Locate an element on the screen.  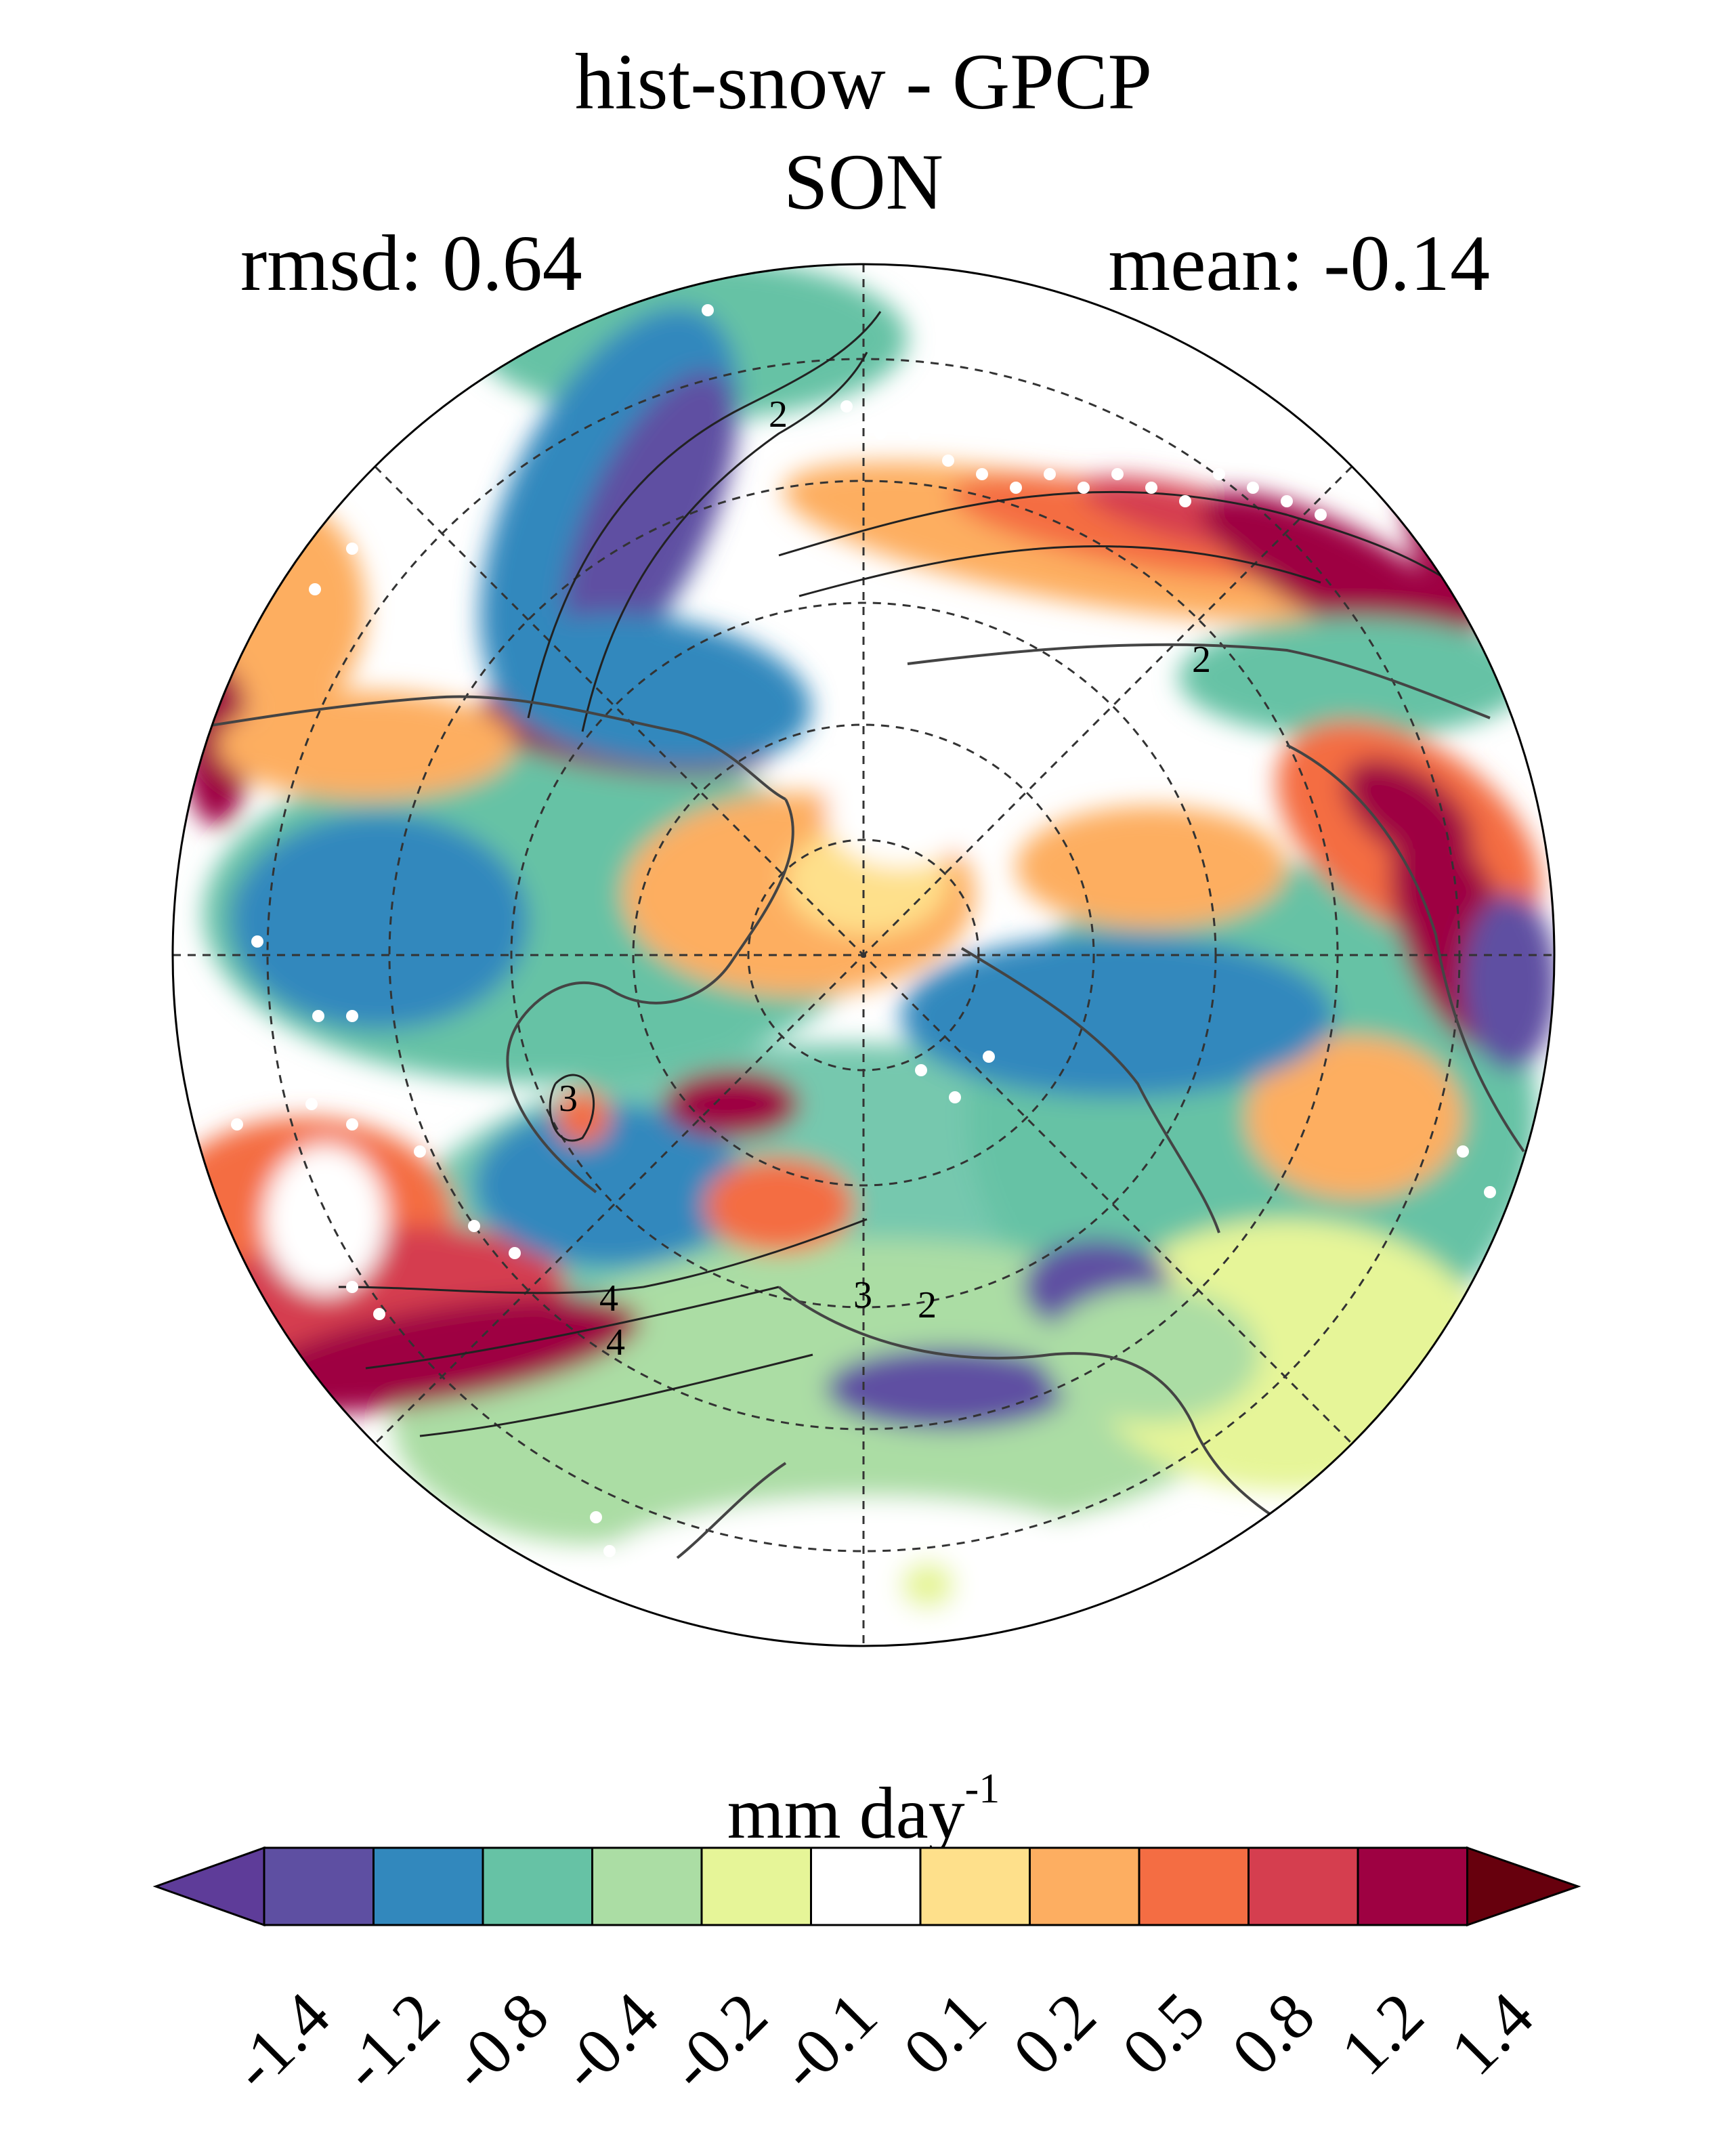
units-text: mm day is located at coordinates (846, 1813).